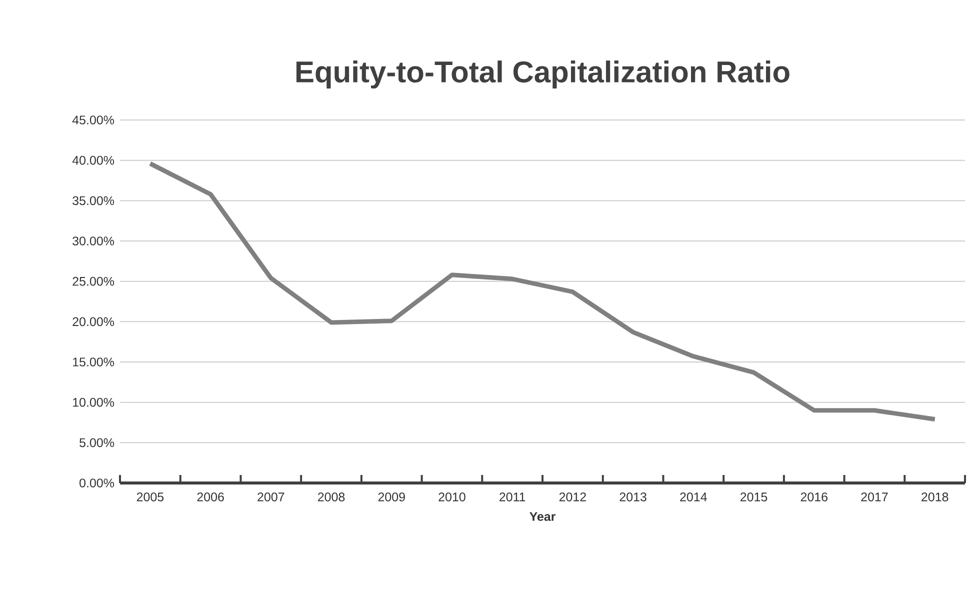  What do you see at coordinates (754, 497) in the screenshot?
I see `x-tick-label: 2015` at bounding box center [754, 497].